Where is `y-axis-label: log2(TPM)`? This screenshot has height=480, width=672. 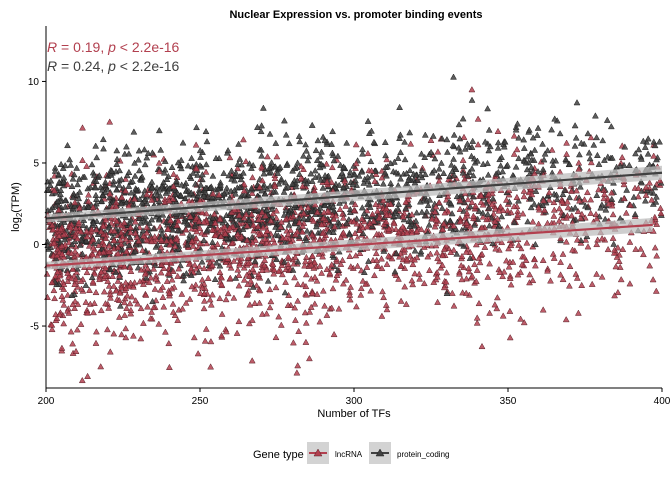 y-axis-label: log2(TPM) is located at coordinates (17, 207).